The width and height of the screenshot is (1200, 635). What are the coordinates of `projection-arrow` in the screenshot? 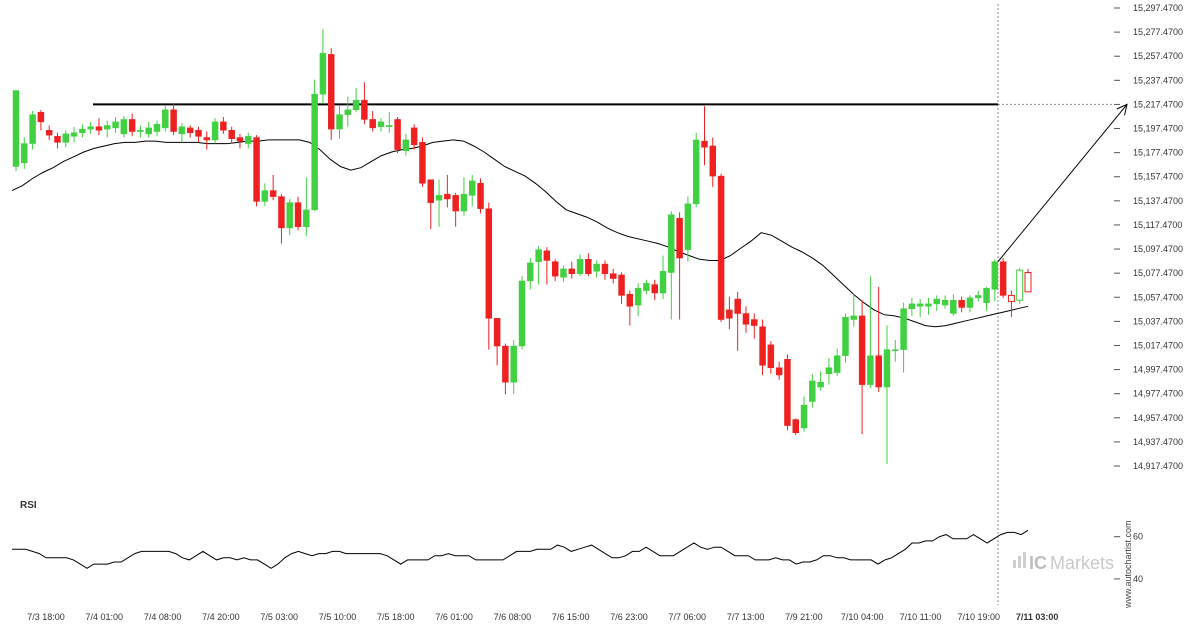 It's located at (1062, 182).